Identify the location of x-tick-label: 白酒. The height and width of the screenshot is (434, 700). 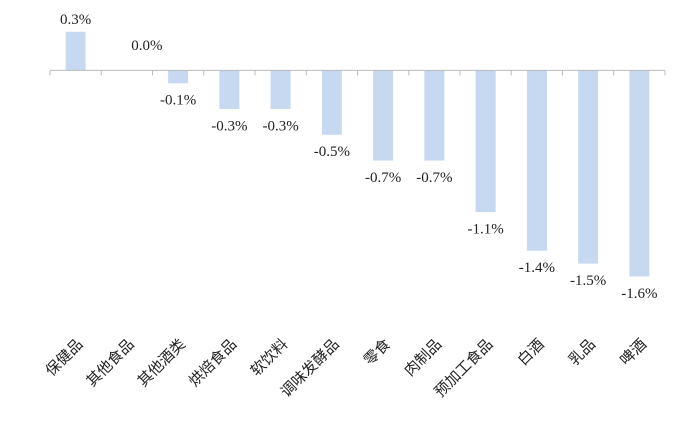
(531, 352).